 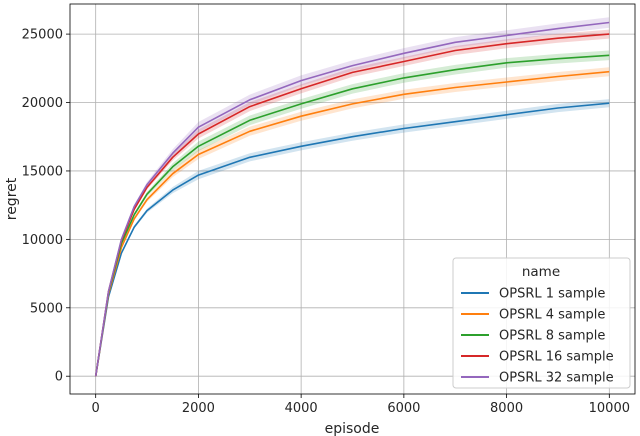 I want to click on legend-label-4: OPSRL 16 sample, so click(x=556, y=357).